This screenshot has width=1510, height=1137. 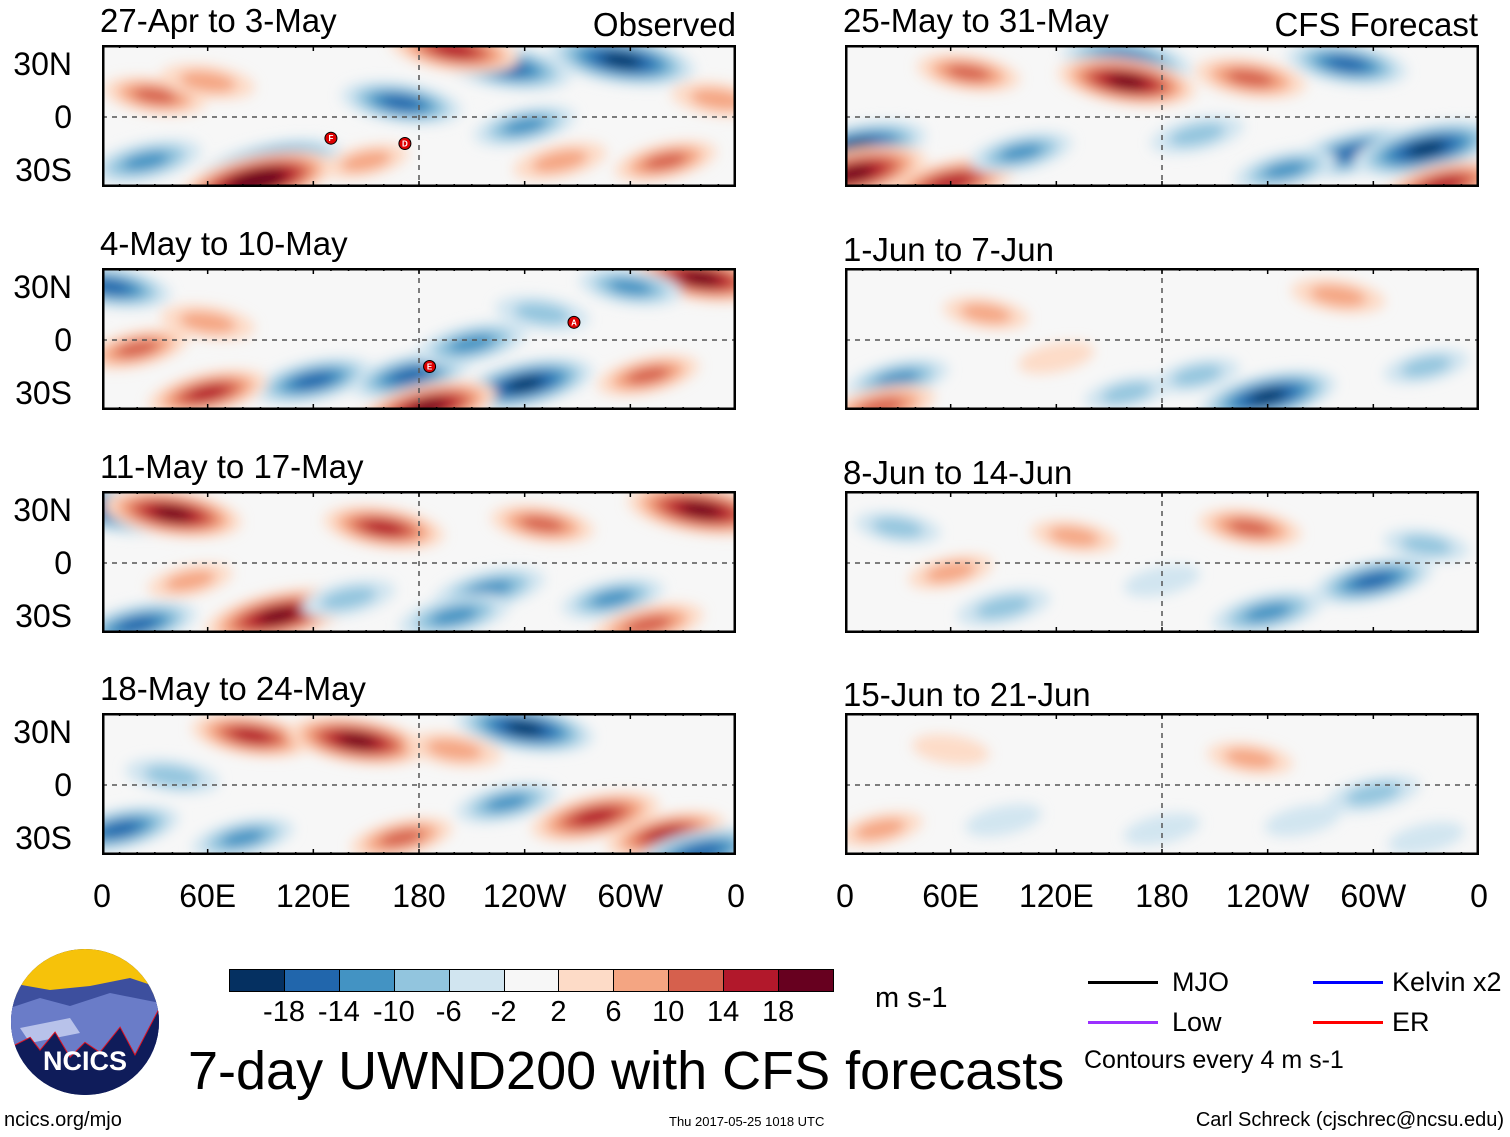 What do you see at coordinates (85, 1061) in the screenshot?
I see `logo-text: NCICS` at bounding box center [85, 1061].